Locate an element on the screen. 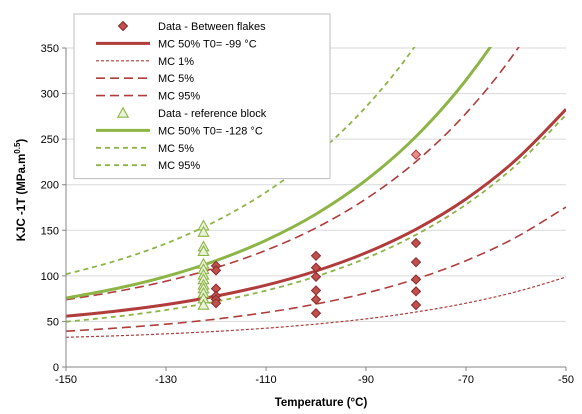 This screenshot has width=582, height=414. y-axis-title-superscript: 0.5 is located at coordinates (17, 148).